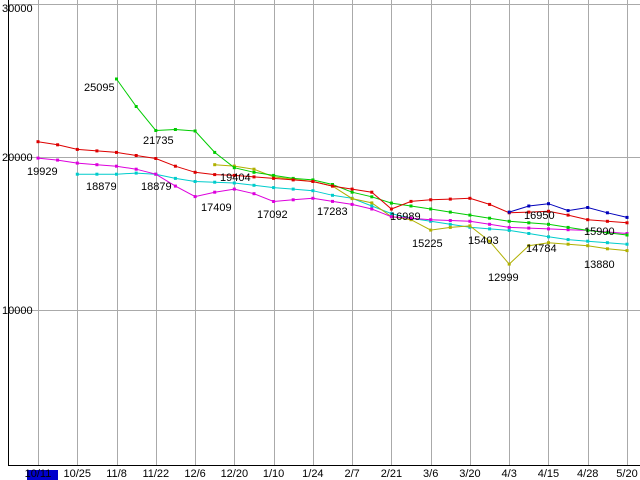  Describe the element at coordinates (332, 212) in the screenshot. I see `data-point-label: 17283` at that location.